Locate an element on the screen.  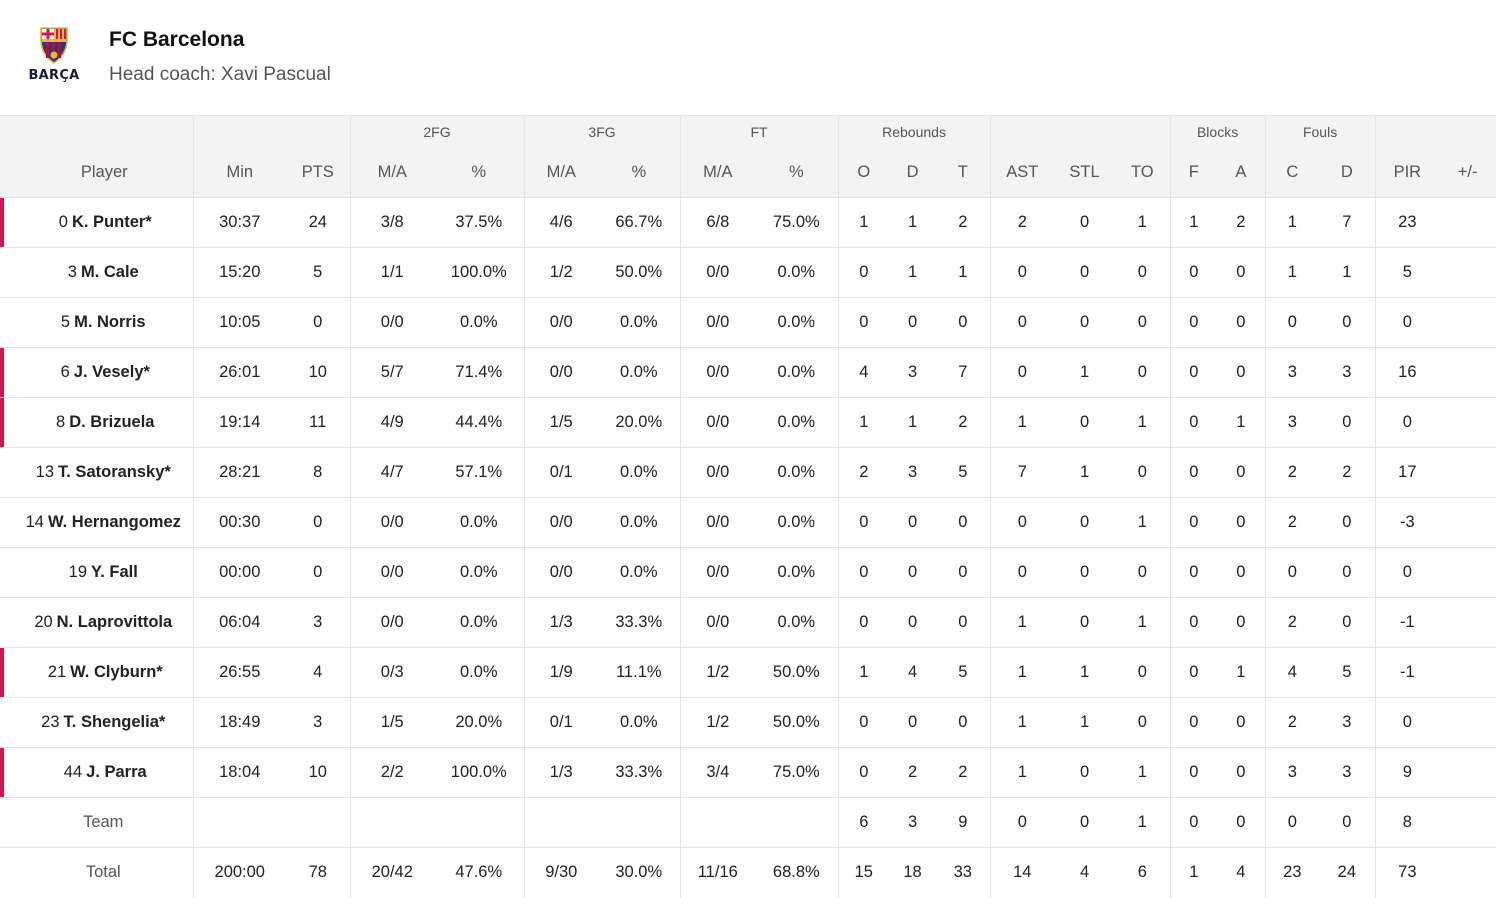
player-name: Y. Fall is located at coordinates (114, 572).